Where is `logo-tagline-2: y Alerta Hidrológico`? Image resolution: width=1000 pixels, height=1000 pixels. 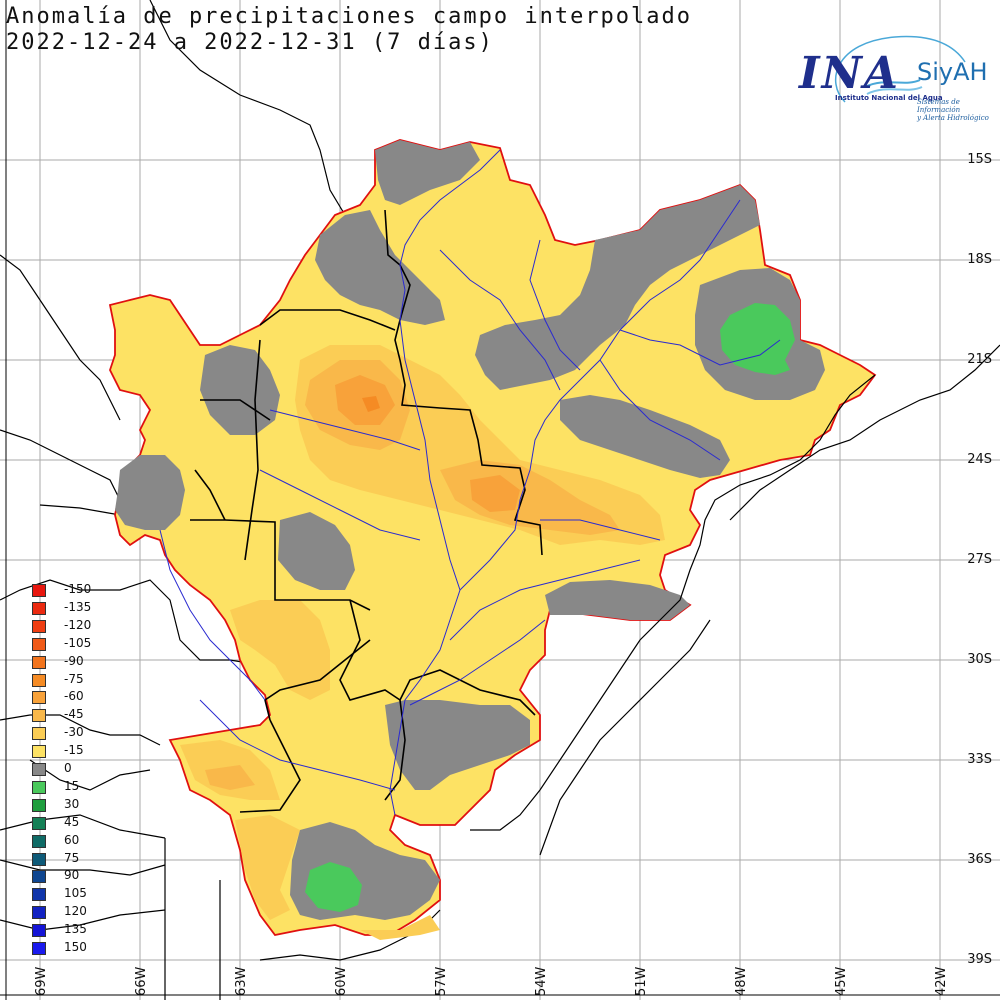
logo-tagline-2: y Alerta Hidrológico is located at coordinates (953, 118).